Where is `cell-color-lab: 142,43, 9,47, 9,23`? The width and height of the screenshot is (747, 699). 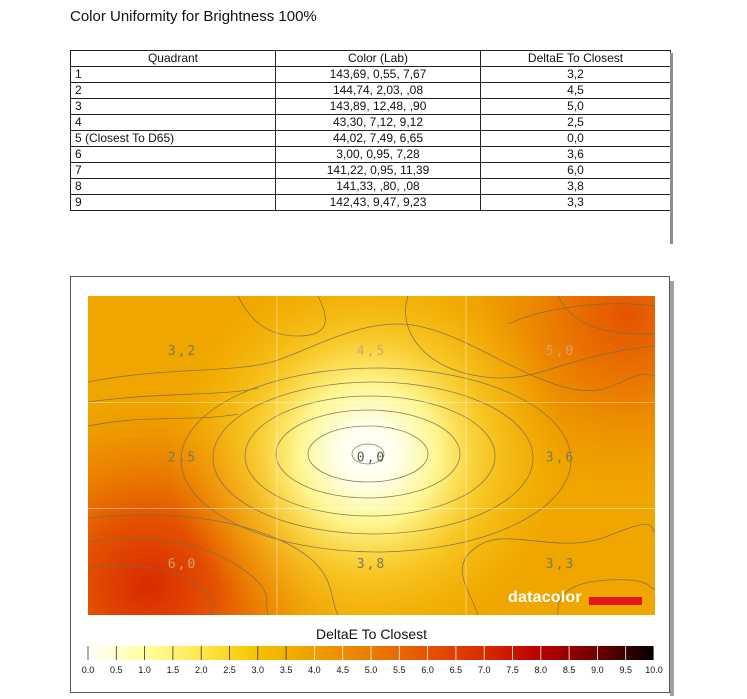 cell-color-lab: 142,43, 9,47, 9,23 is located at coordinates (378, 202).